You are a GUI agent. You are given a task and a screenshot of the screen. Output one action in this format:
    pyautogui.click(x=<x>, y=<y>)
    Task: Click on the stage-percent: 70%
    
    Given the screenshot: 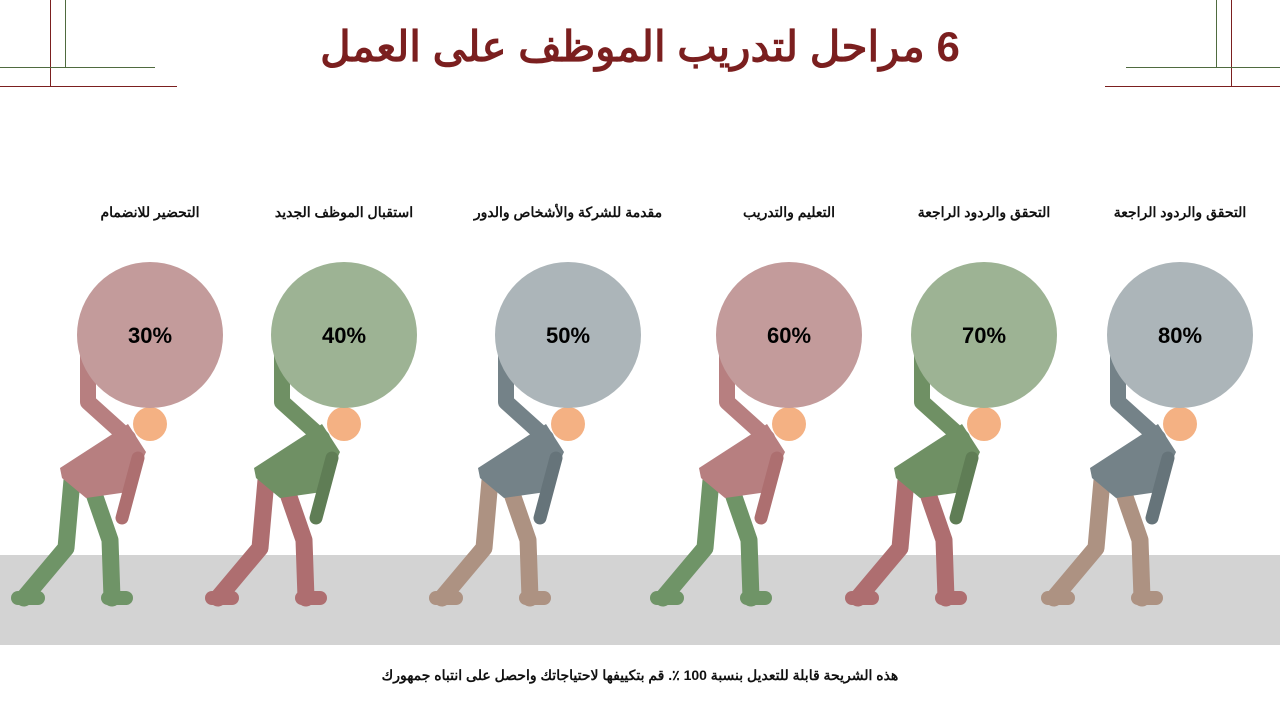 What is the action you would take?
    pyautogui.click(x=984, y=335)
    